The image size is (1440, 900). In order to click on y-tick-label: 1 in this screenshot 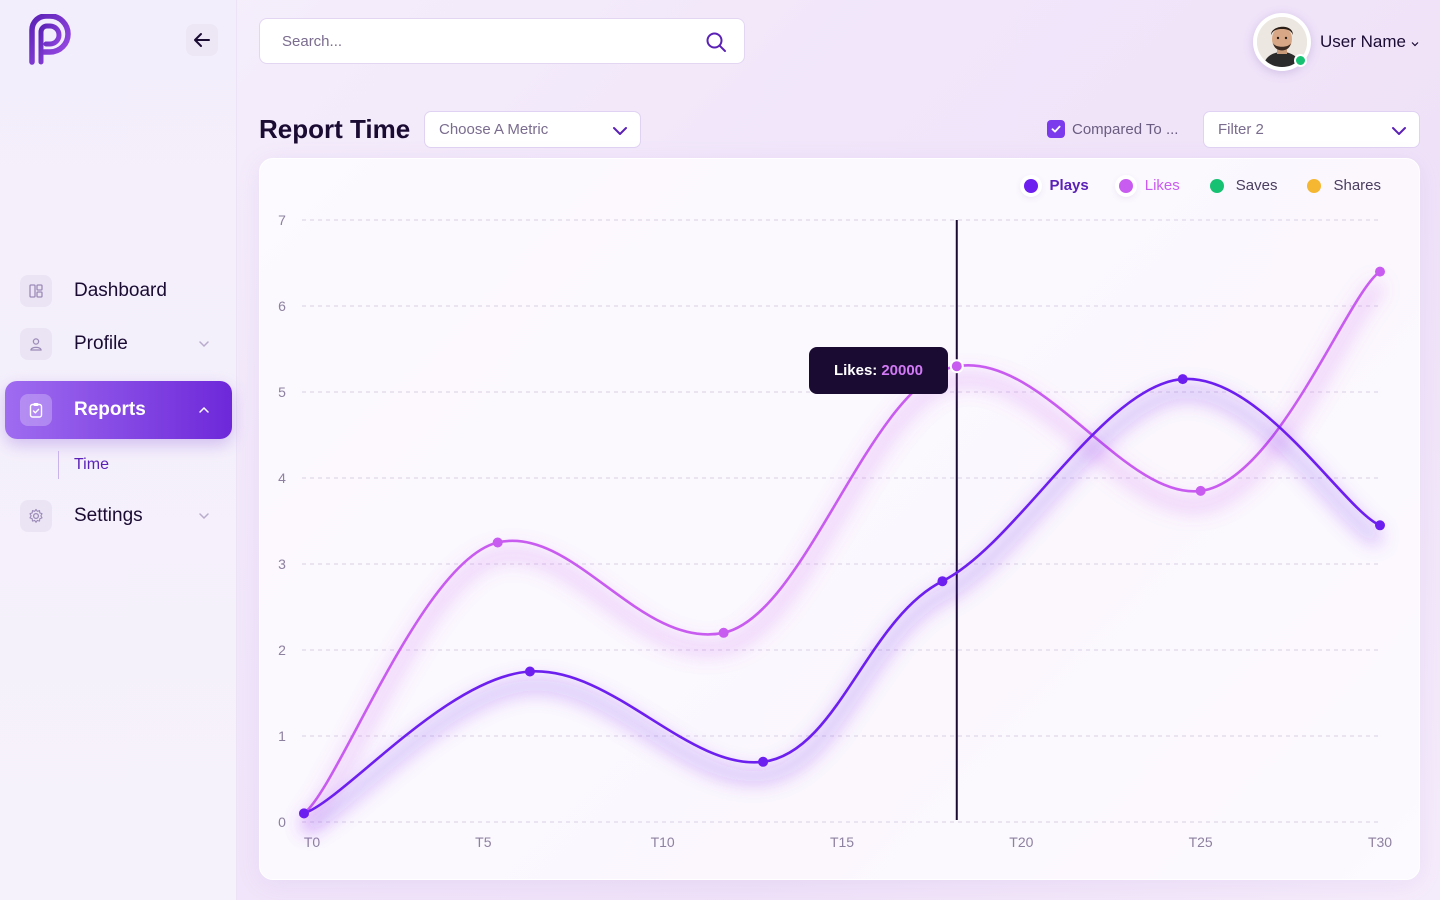, I will do `click(282, 736)`.